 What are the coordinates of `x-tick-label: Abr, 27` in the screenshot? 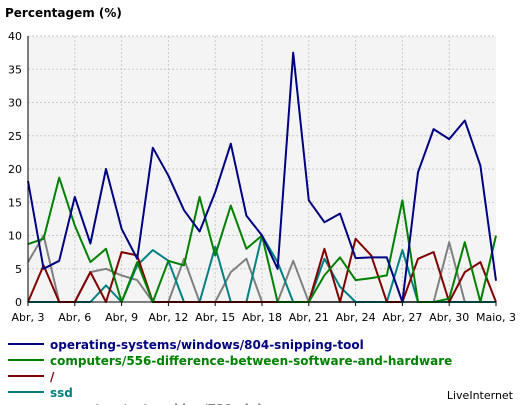 It's located at (402, 317).